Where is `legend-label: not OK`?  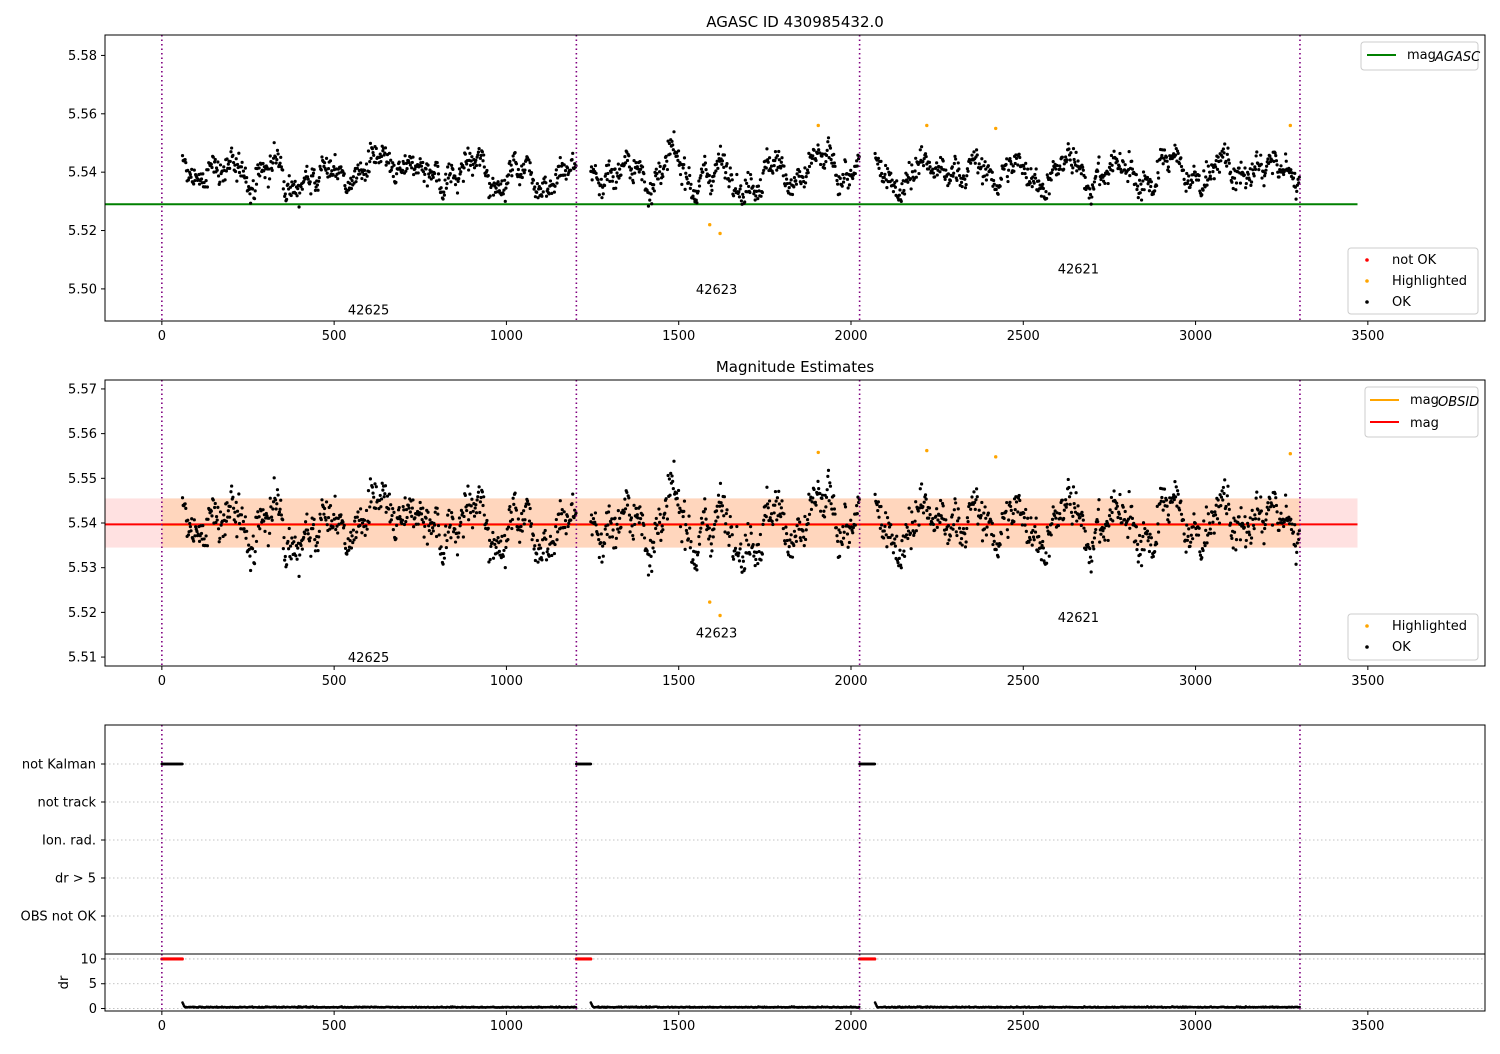
legend-label: not OK is located at coordinates (1414, 260).